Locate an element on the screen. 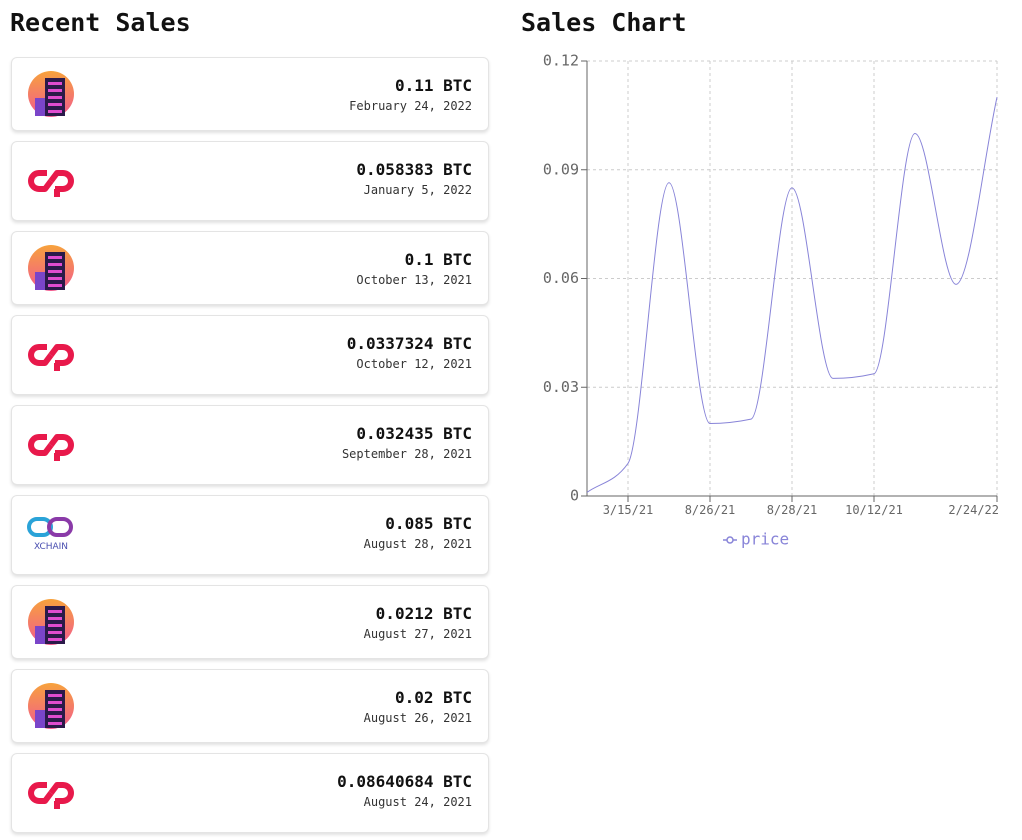 The height and width of the screenshot is (840, 1022). sale-card: 0.08640684 BTC August 24, 2021 is located at coordinates (250, 793).